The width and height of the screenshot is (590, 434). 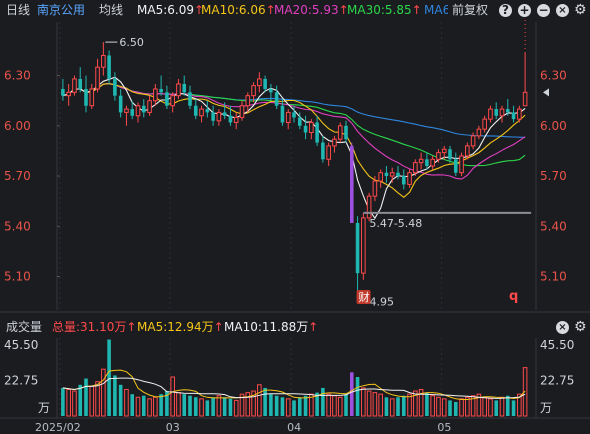 What do you see at coordinates (524, 10) in the screenshot?
I see `zoom-in-icon: +` at bounding box center [524, 10].